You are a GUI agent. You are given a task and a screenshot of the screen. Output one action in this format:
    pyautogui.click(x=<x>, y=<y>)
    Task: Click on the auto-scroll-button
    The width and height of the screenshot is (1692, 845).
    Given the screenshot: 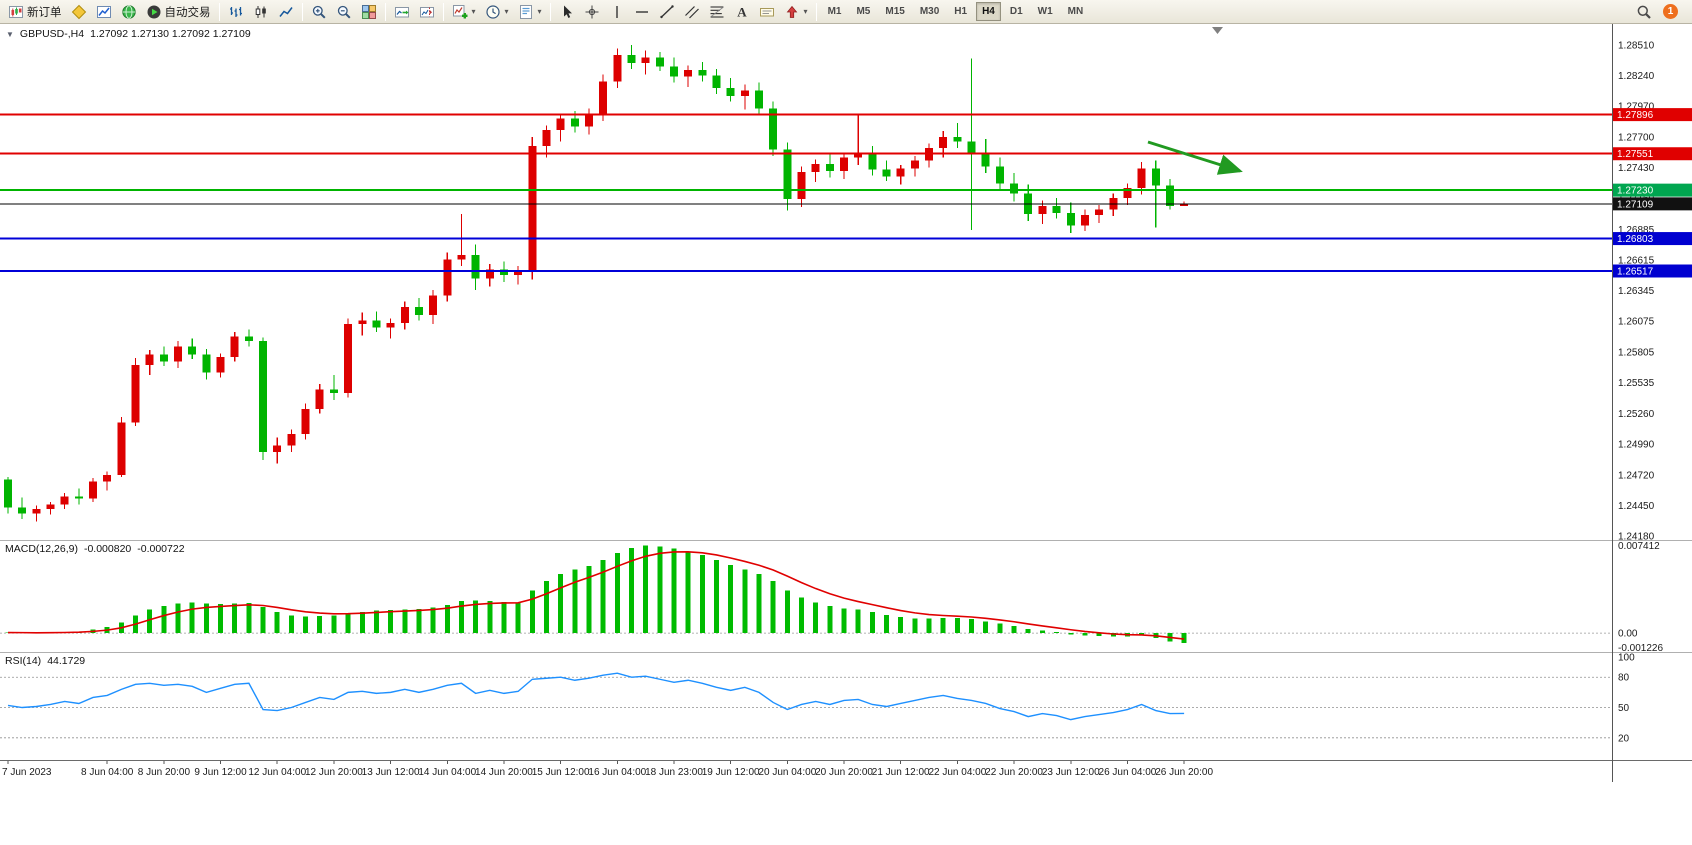 What is the action you would take?
    pyautogui.click(x=402, y=11)
    